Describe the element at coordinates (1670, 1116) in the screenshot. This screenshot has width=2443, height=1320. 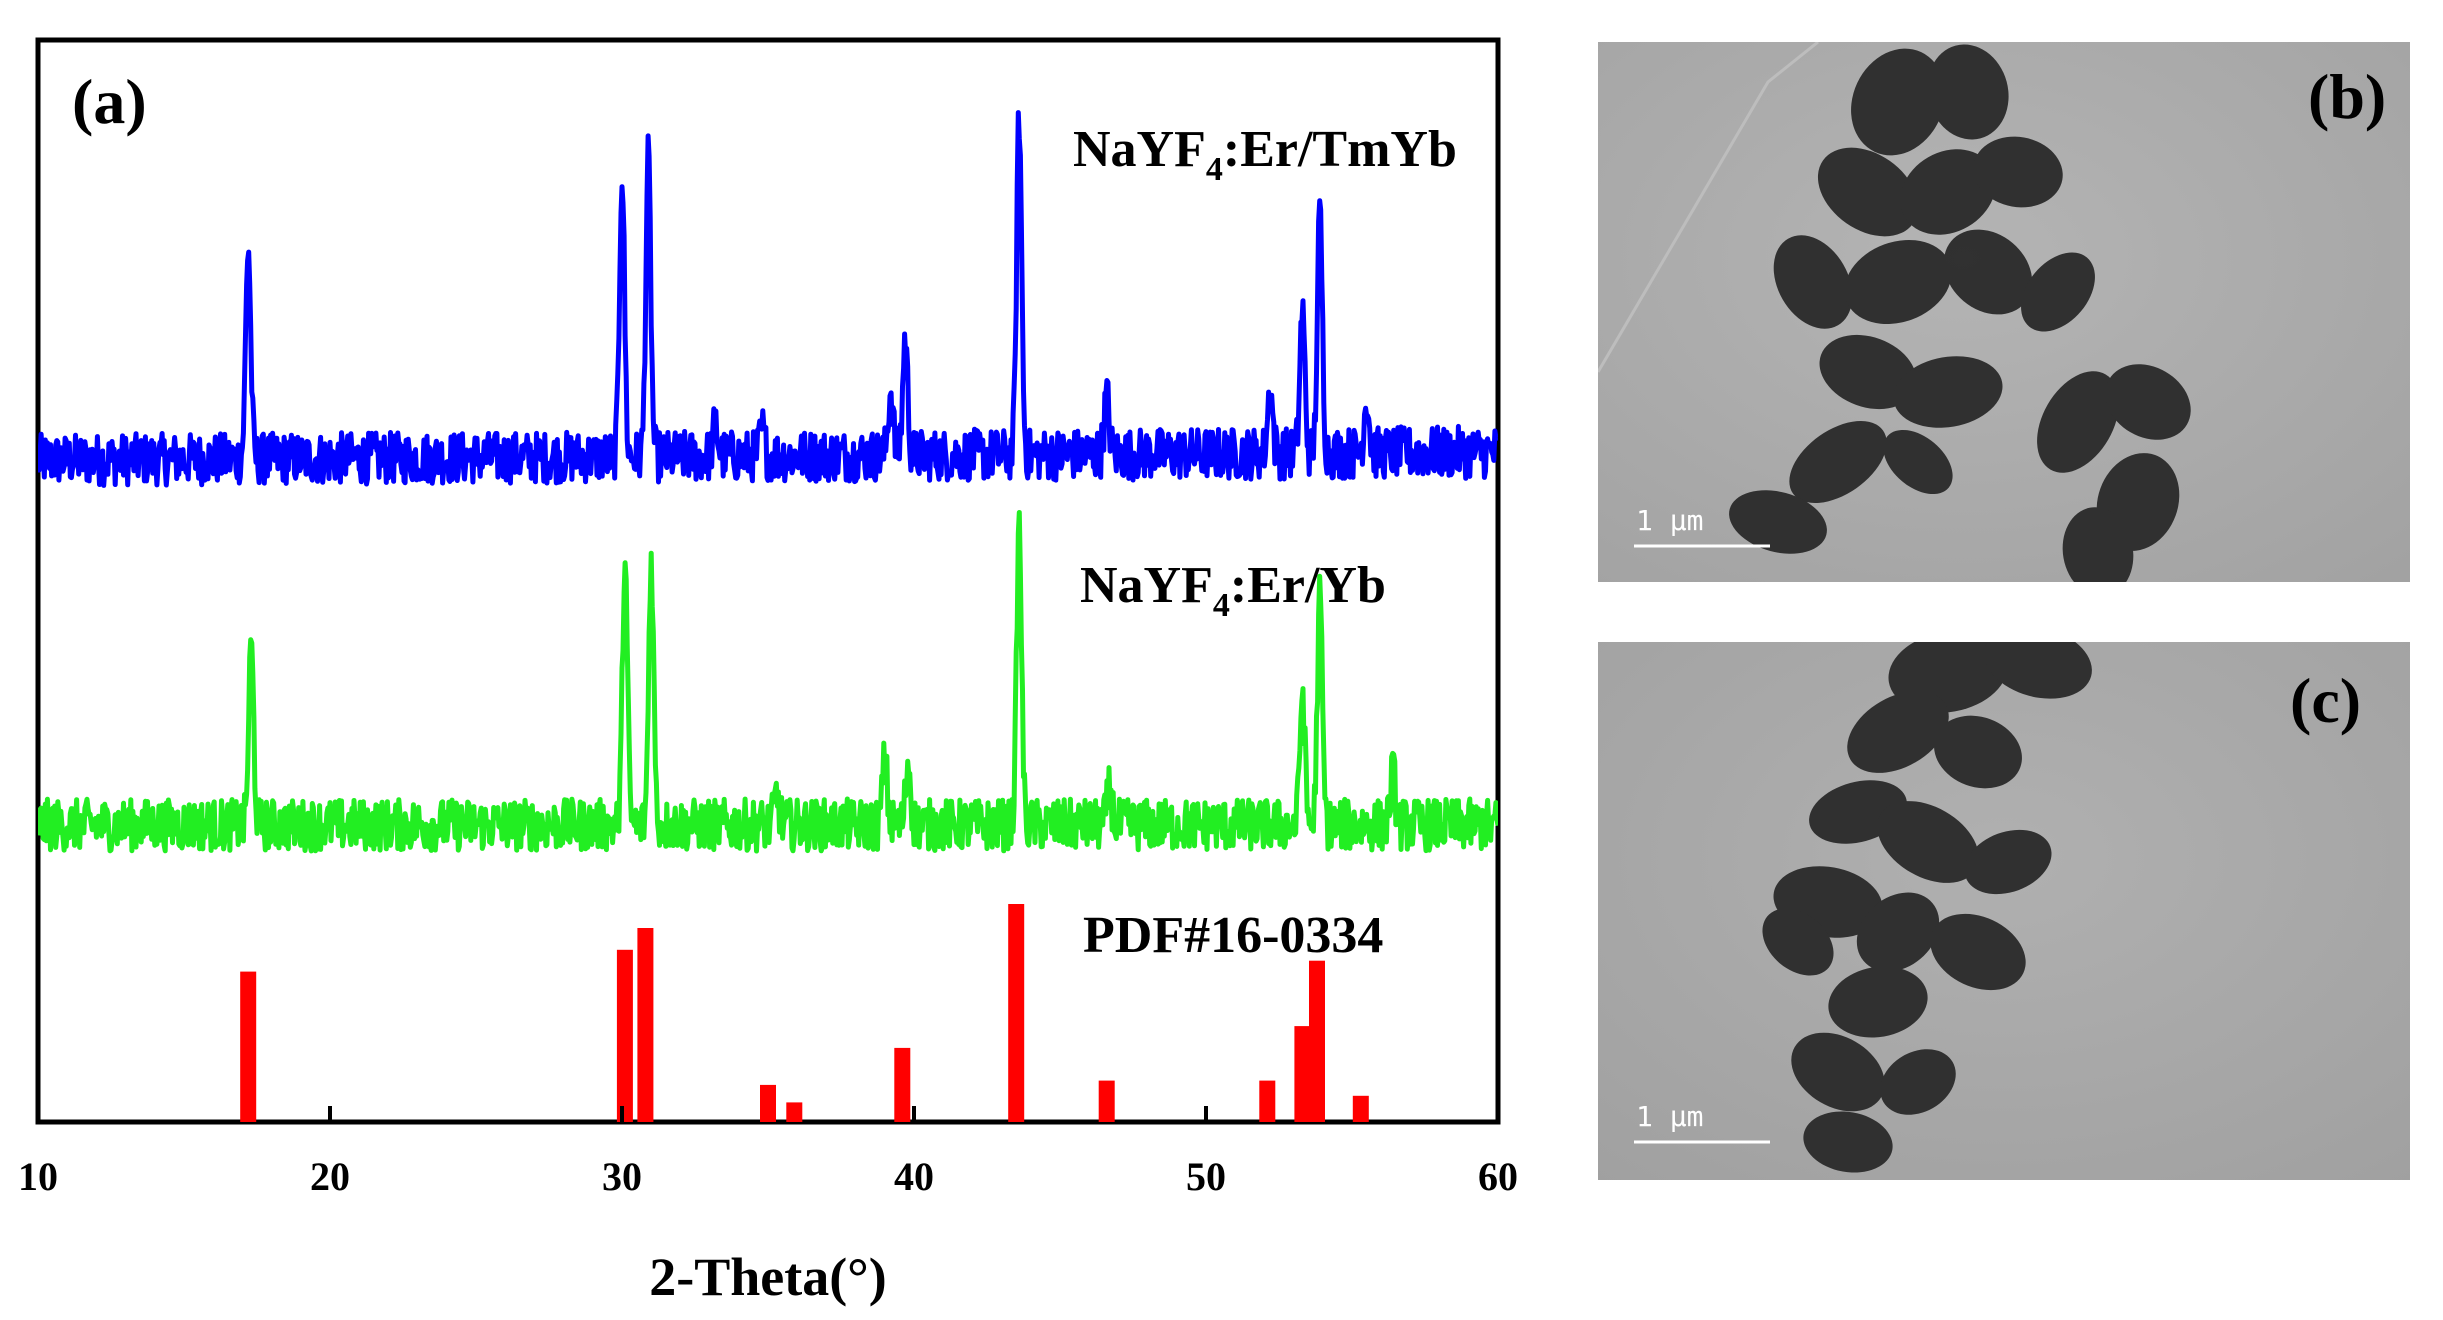
I see `scale-bar-label-c: 1 μm` at that location.